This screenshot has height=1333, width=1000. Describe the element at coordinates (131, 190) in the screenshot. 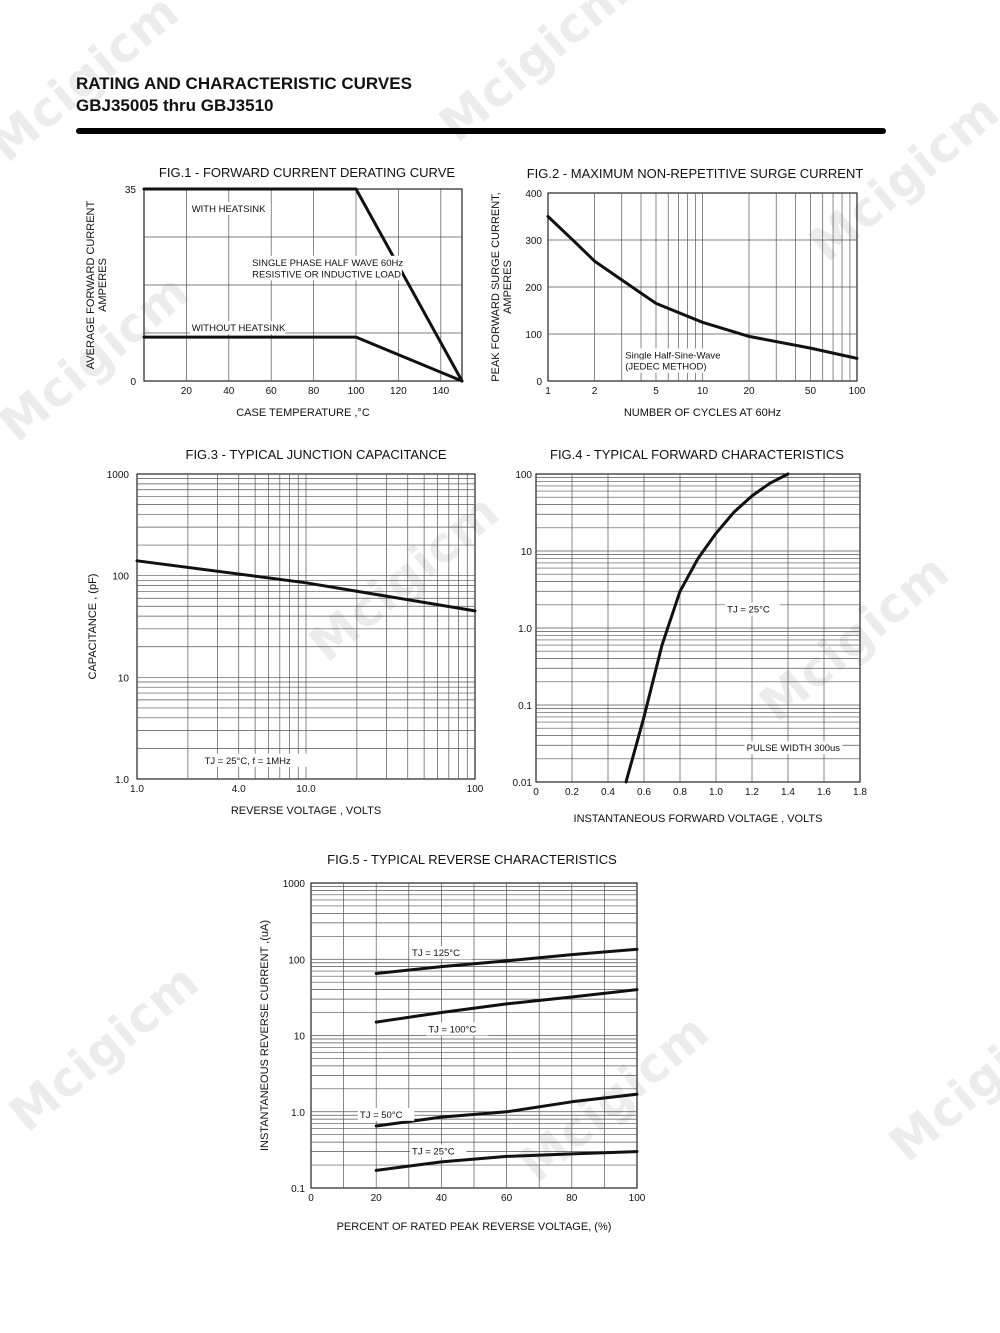

I see `fig1-y-tick-label: 35` at that location.